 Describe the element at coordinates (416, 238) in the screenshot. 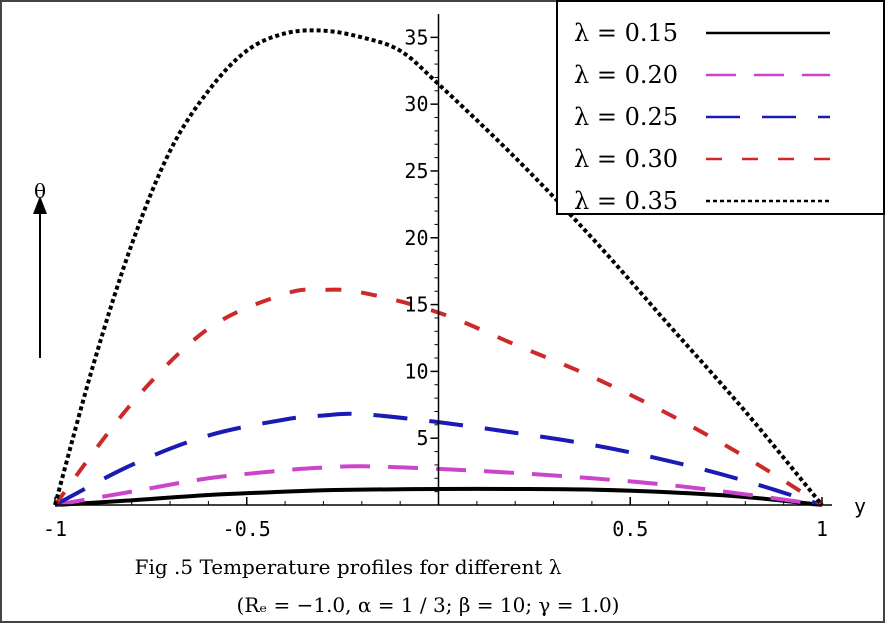

I see `y-tick-label: 20` at that location.